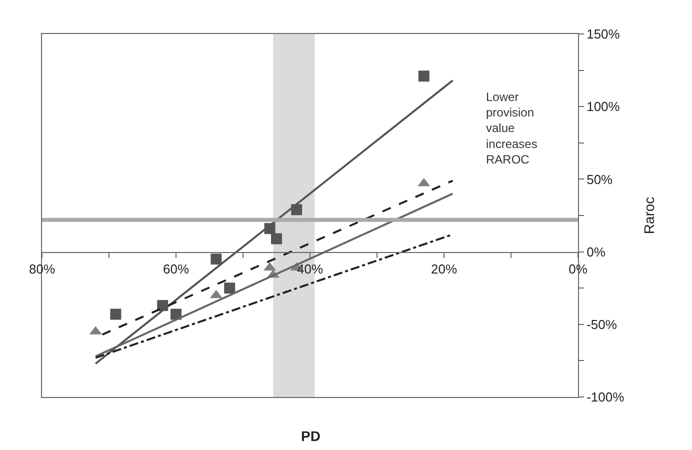 The height and width of the screenshot is (450, 692). What do you see at coordinates (444, 268) in the screenshot?
I see `x-tick-label: 20%` at bounding box center [444, 268].